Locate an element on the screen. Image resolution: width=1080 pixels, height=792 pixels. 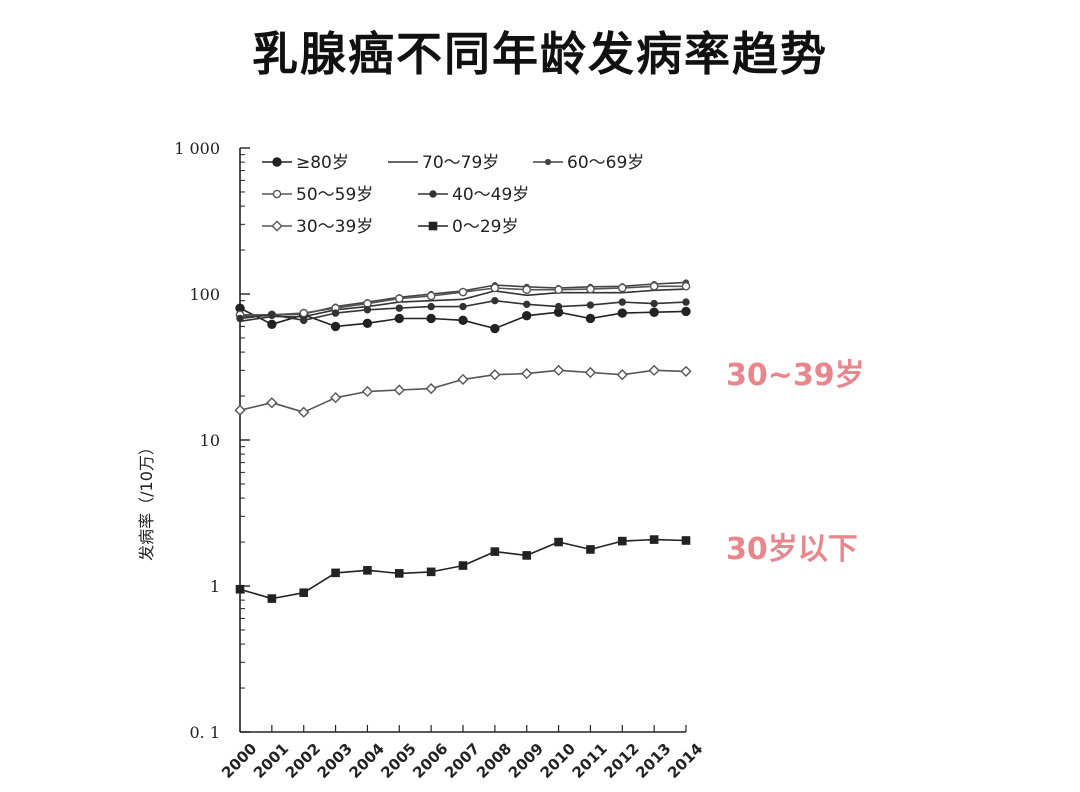
legend-label: 30～39岁 is located at coordinates (334, 227).